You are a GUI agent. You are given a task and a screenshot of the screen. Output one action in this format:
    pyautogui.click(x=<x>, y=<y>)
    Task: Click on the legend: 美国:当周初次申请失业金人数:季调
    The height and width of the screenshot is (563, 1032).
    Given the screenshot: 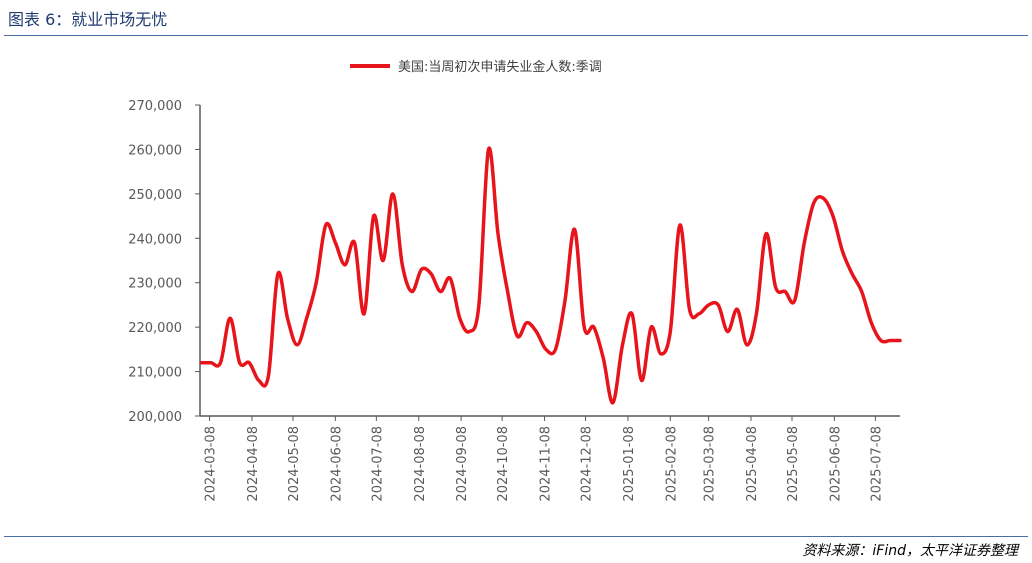 What is the action you would take?
    pyautogui.click(x=476, y=67)
    